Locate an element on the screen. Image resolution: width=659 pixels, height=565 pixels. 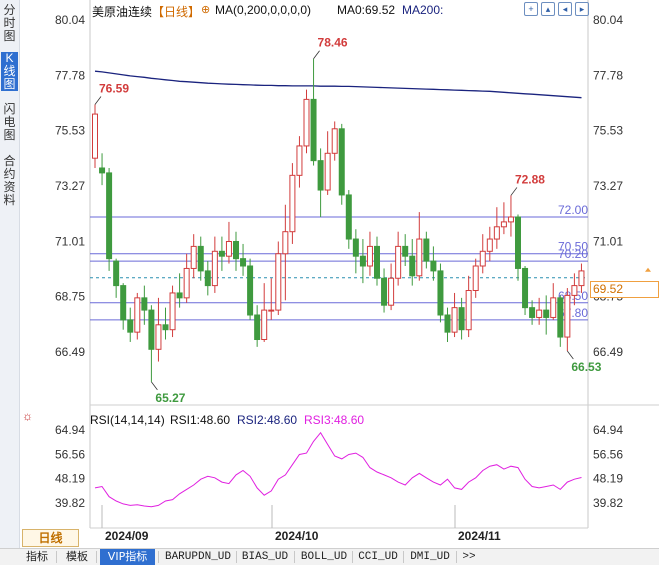
back-icon: ◂ is located at coordinates (565, 9).